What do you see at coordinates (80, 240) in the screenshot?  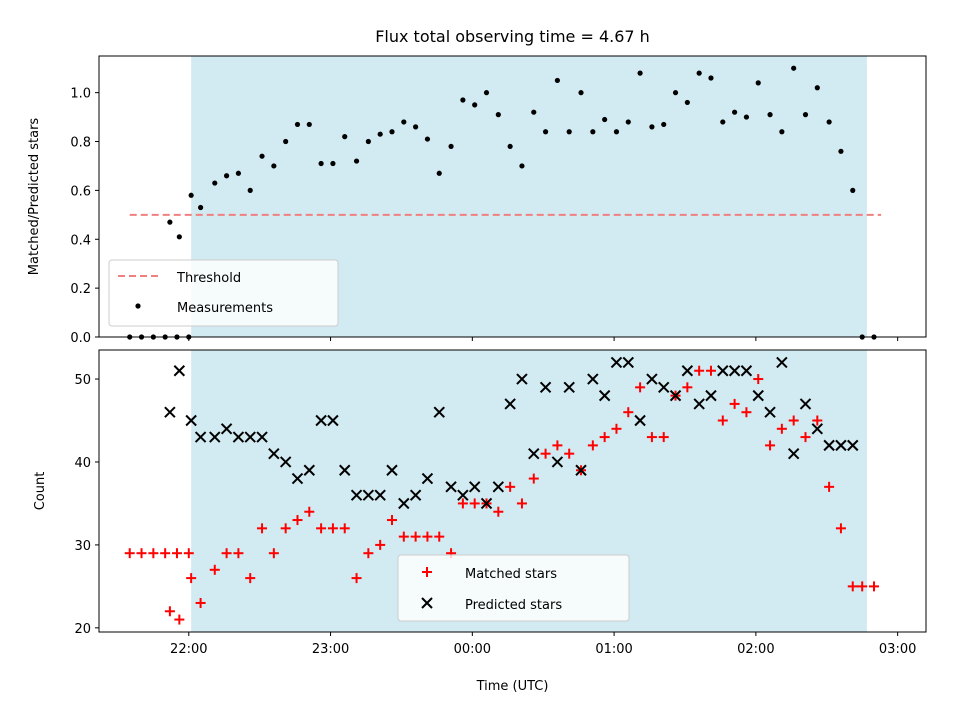 I see `y-tick-label: 0.4` at bounding box center [80, 240].